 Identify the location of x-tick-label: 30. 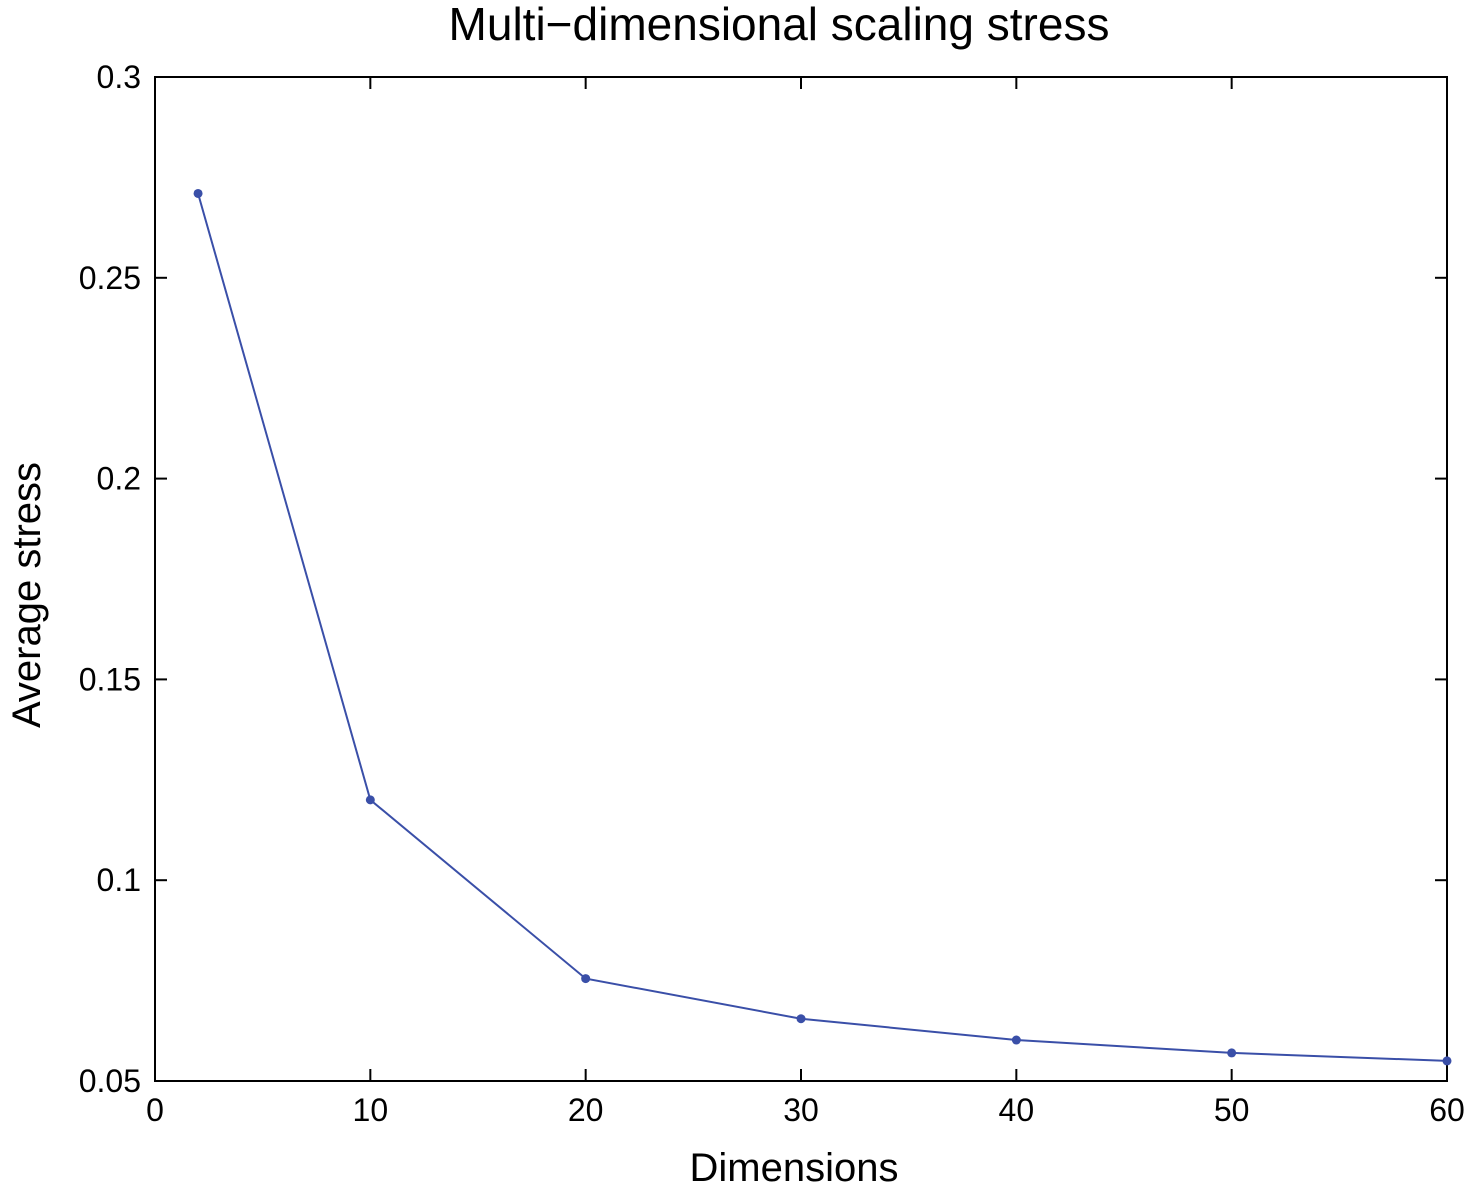
(801, 1110).